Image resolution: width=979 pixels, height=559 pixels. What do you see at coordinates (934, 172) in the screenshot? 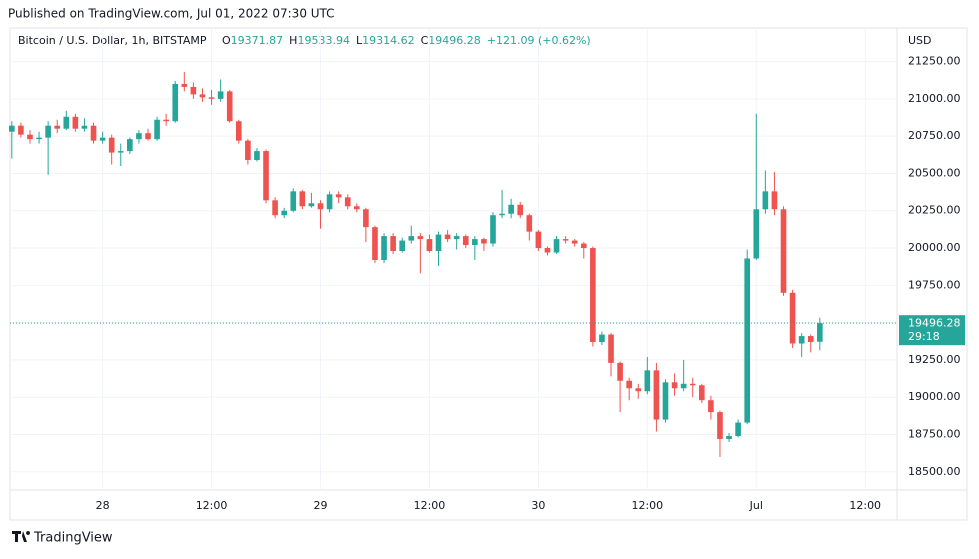
I see `y-tick-label: 20500.00` at bounding box center [934, 172].